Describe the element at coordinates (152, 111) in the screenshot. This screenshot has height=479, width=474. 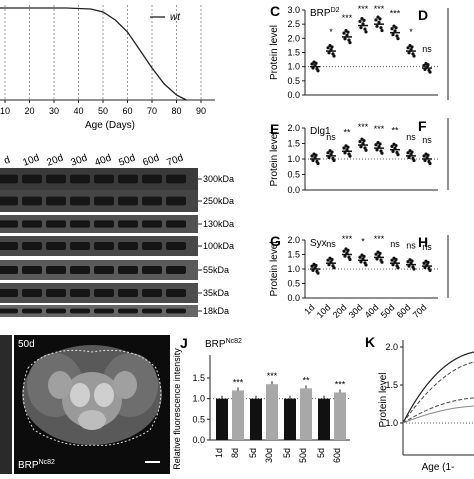
I see `survival-tick-label: 70` at that location.